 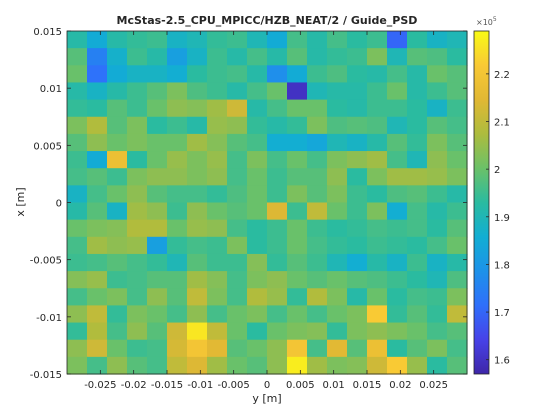 What do you see at coordinates (495, 19) in the screenshot?
I see `colorbar-exponent-value: 5` at bounding box center [495, 19].